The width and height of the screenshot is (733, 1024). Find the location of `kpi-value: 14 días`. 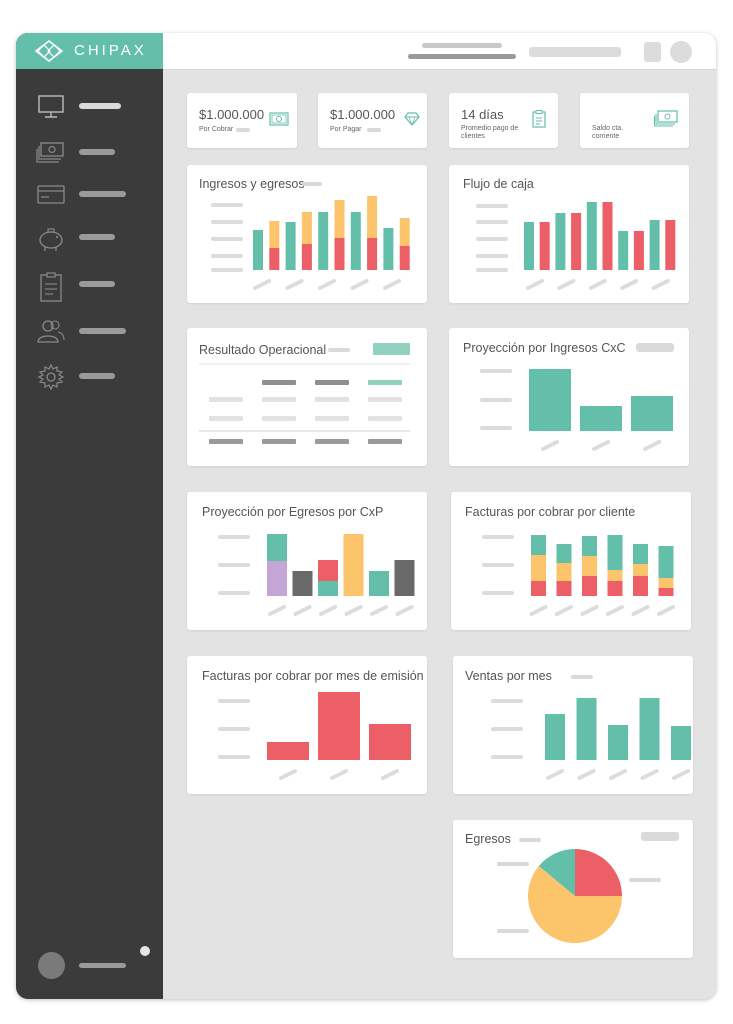

kpi-value: 14 días is located at coordinates (482, 114).